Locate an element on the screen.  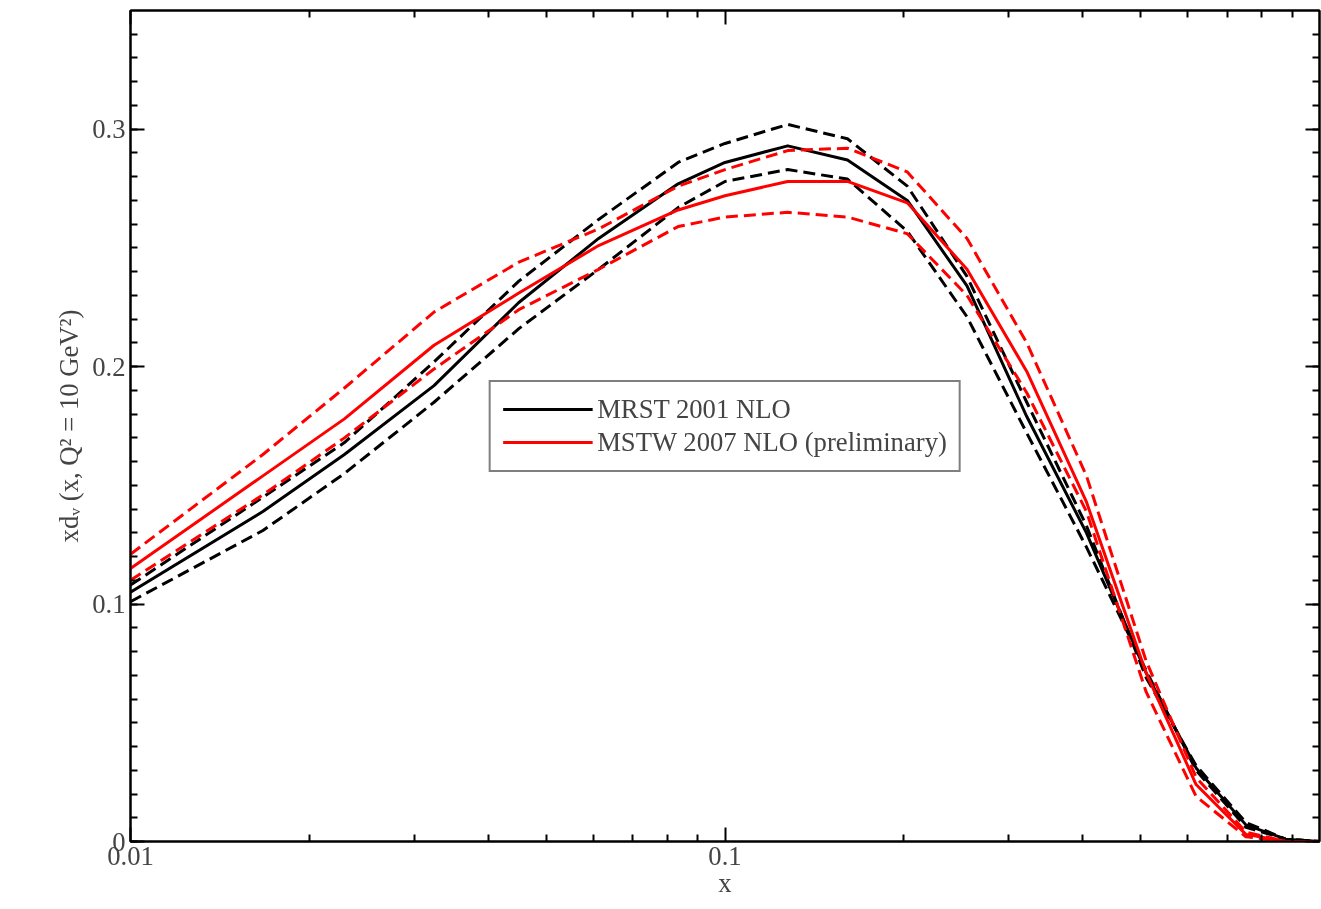
y-axis-title: xdᵥ (x, Q² = 10 GeV²) is located at coordinates (69, 426).